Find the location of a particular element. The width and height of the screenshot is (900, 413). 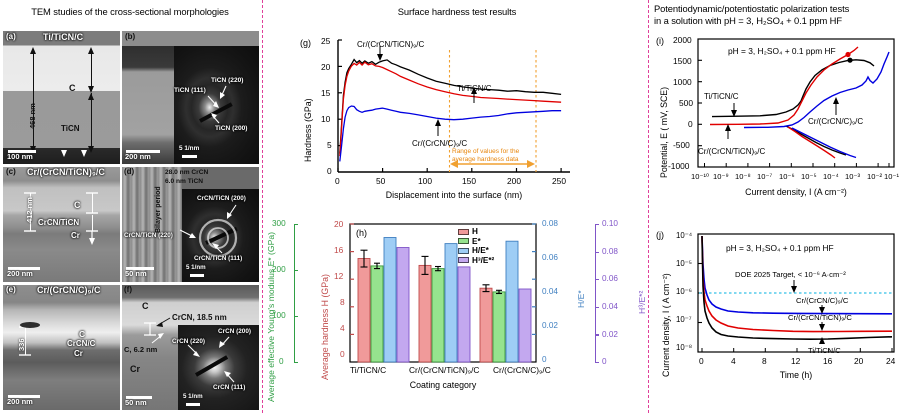

panel-h-he-tick-006: 0.06 is located at coordinates (550, 257).